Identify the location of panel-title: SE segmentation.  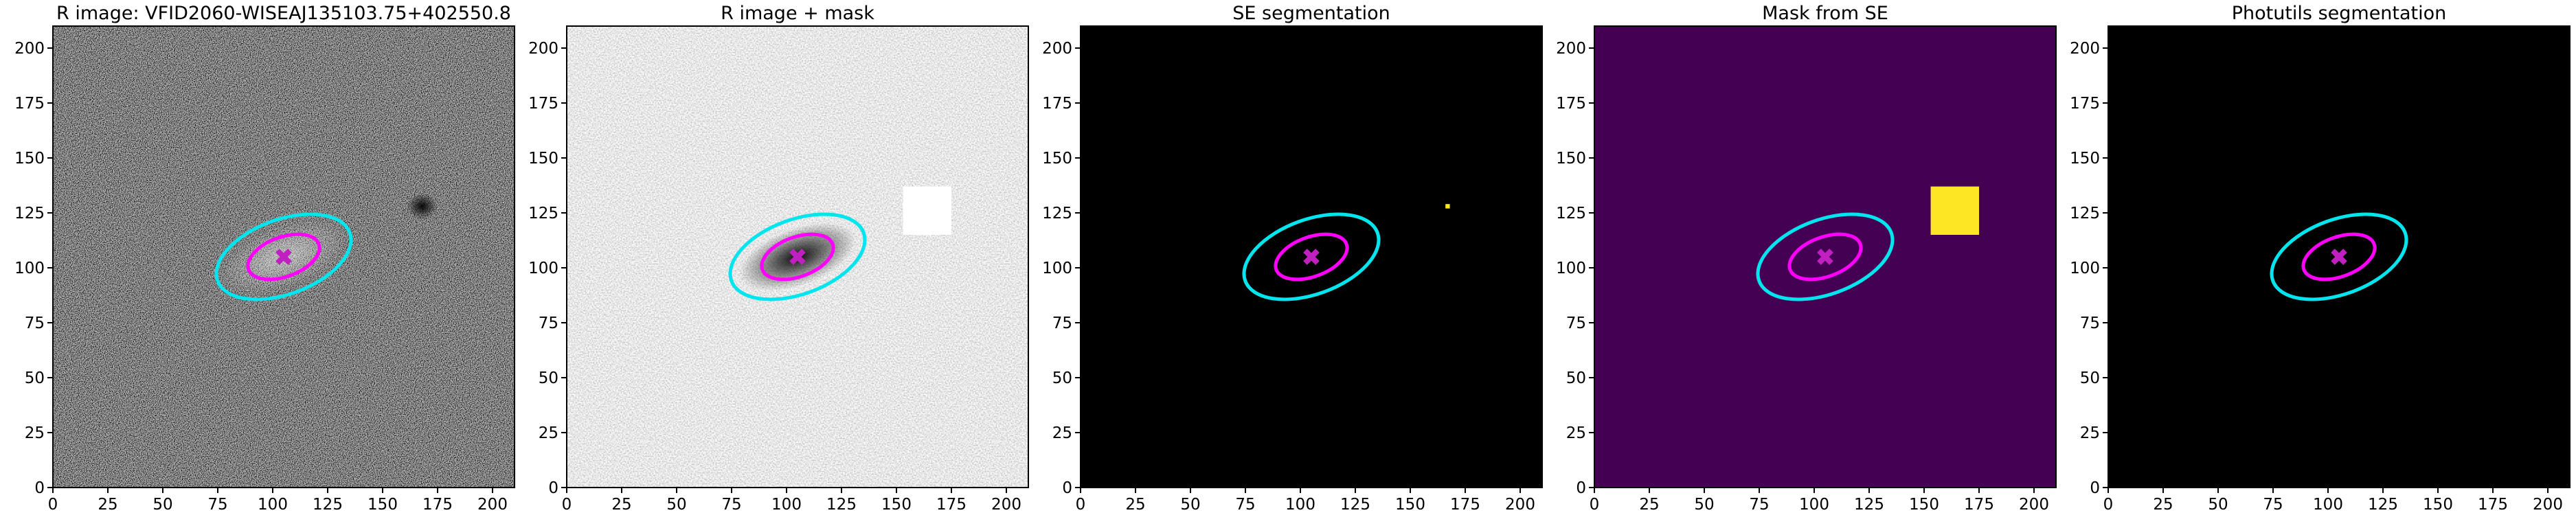
(1311, 13).